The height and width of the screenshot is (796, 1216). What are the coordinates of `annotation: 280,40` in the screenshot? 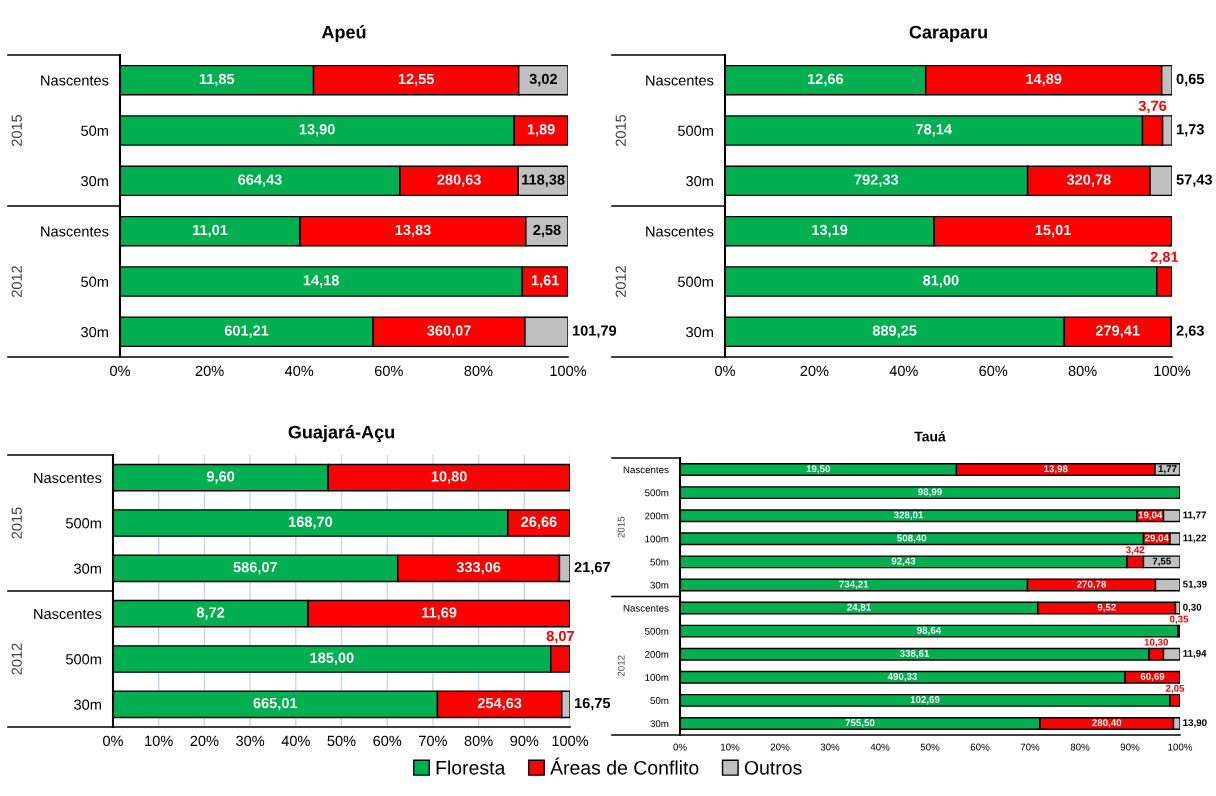 It's located at (1107, 723).